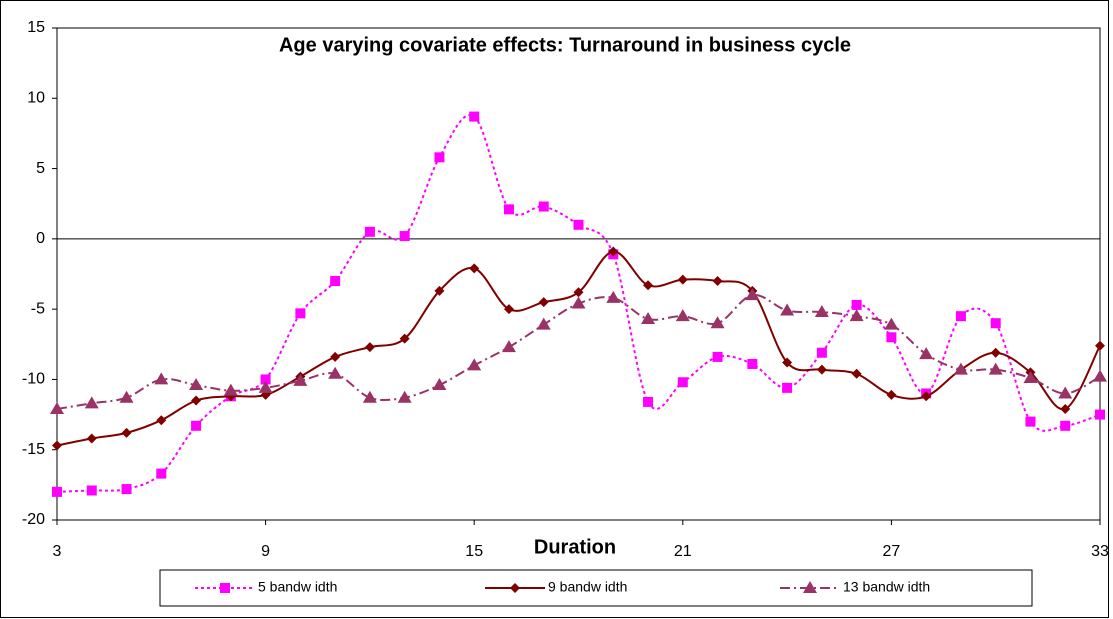 Image resolution: width=1113 pixels, height=619 pixels. I want to click on x-tick-label: 27, so click(892, 551).